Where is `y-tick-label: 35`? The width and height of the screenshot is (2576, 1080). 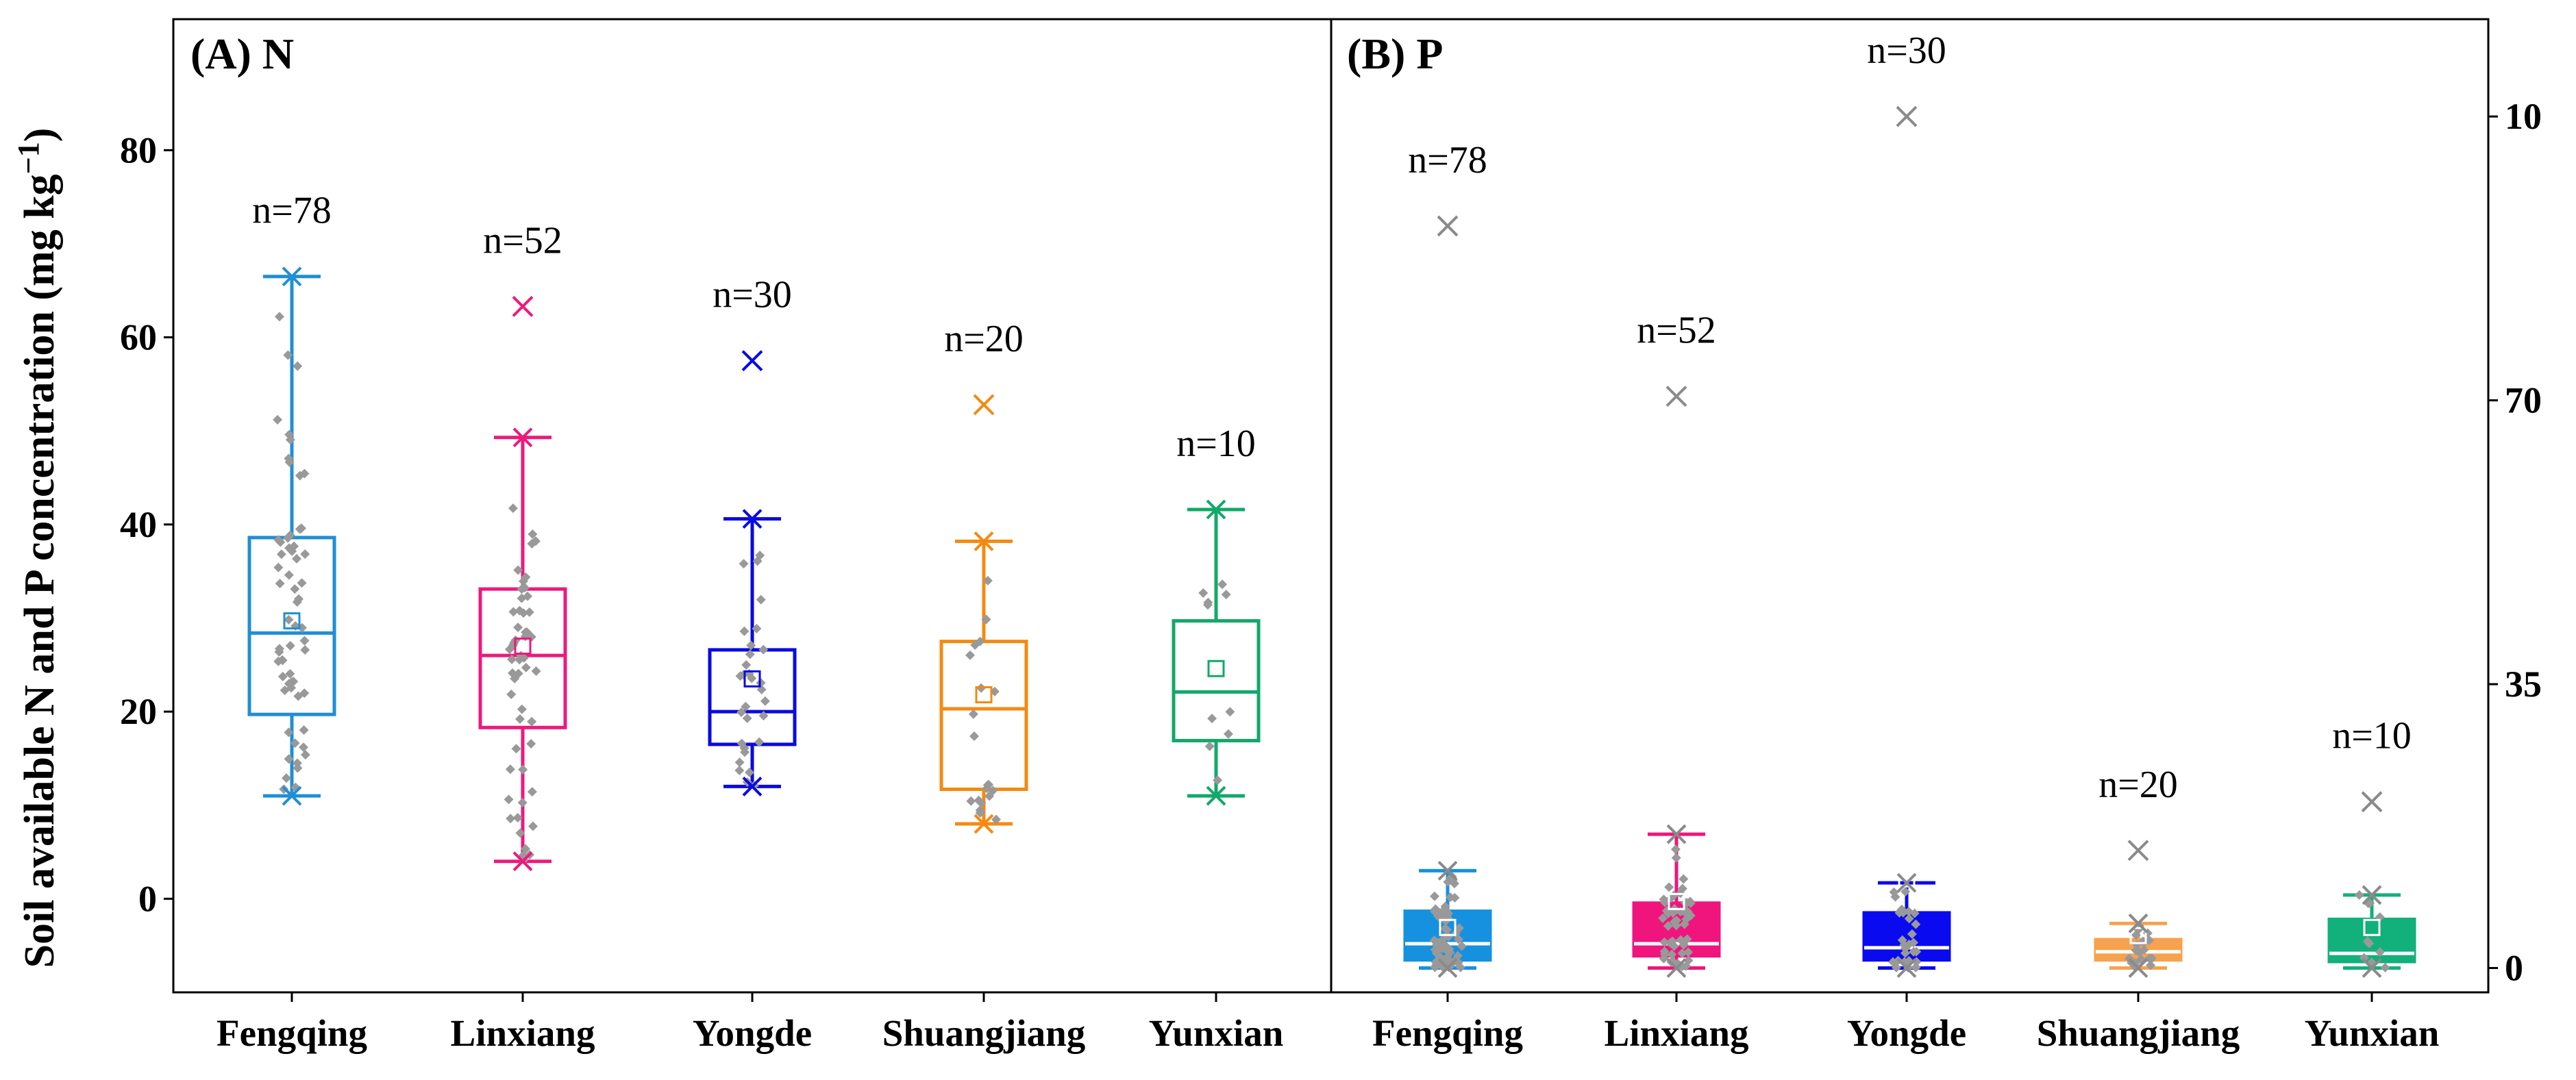
y-tick-label: 35 is located at coordinates (2523, 684).